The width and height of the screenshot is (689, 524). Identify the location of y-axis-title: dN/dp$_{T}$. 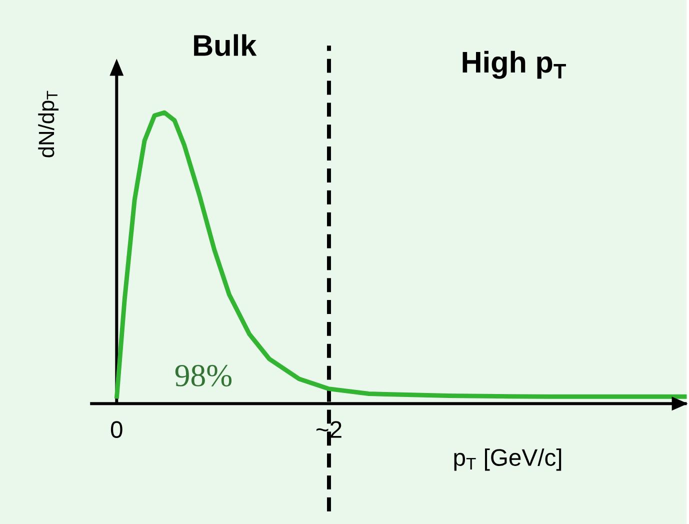
(48, 124).